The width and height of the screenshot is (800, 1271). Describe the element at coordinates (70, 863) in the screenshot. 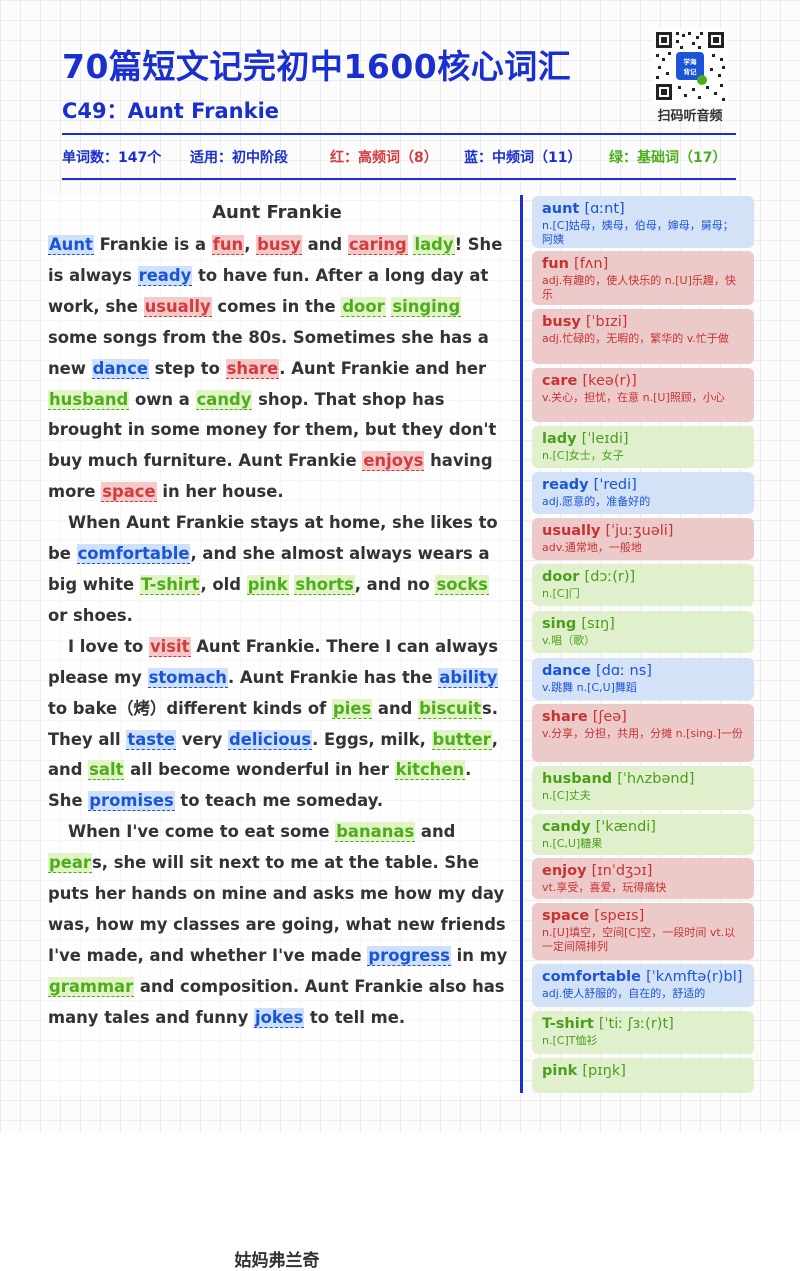

I see `highlighted-word: pear` at that location.